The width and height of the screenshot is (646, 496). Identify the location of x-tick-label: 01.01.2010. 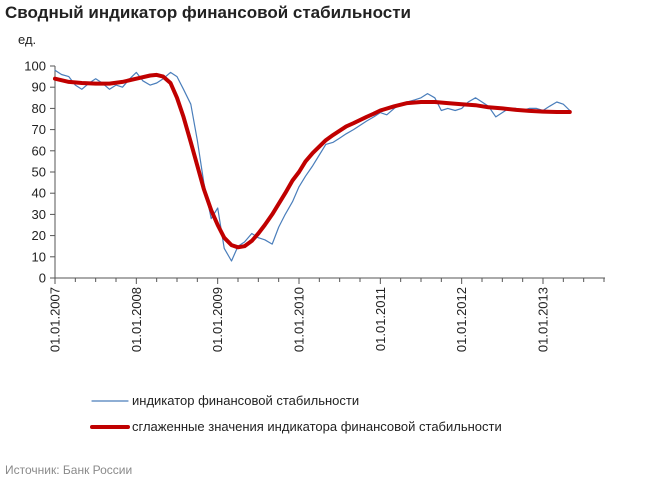
(299, 319).